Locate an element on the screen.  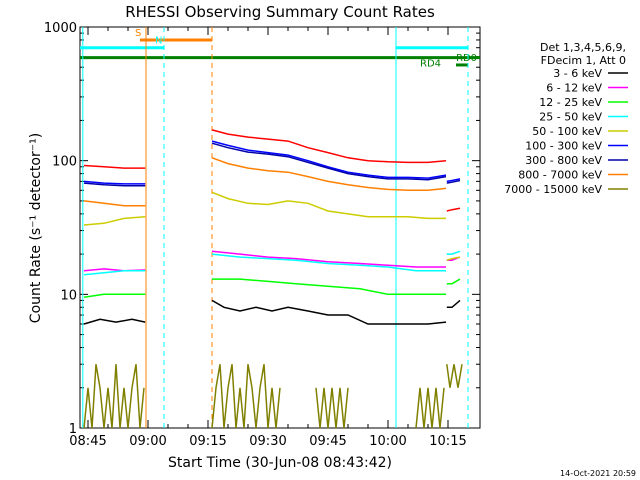
x-tick-label: 09:15 is located at coordinates (207, 441).